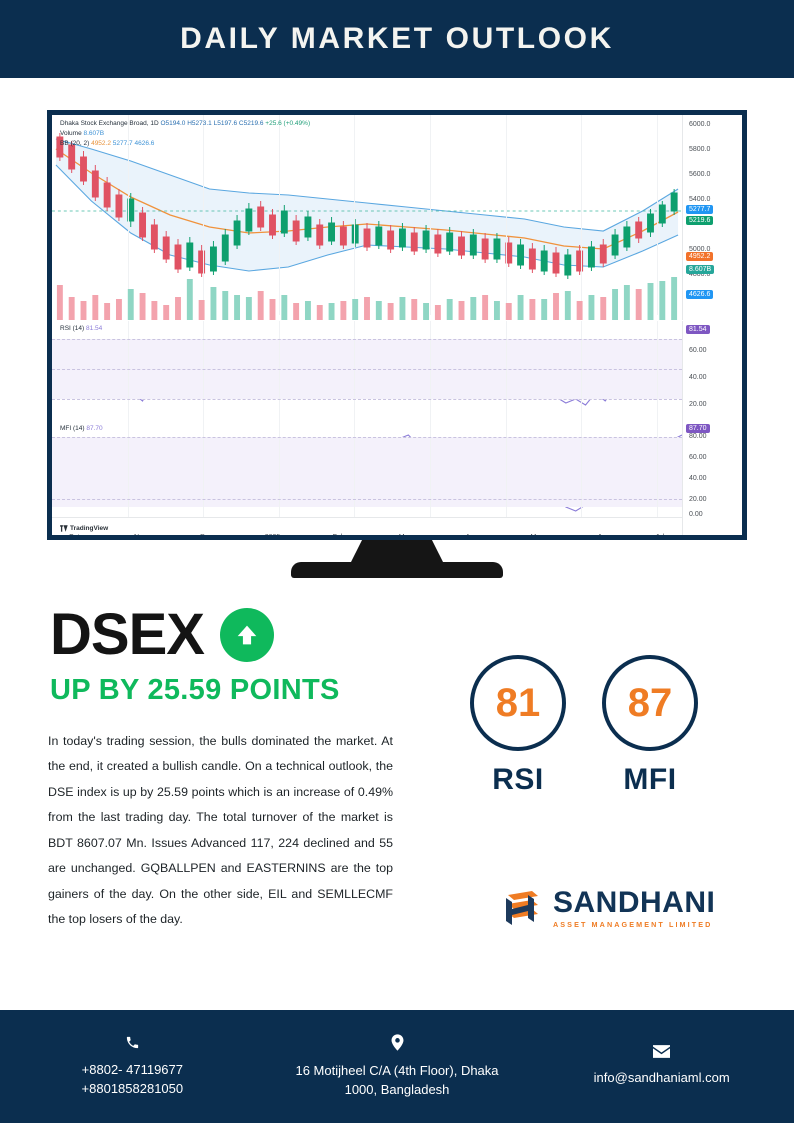 The height and width of the screenshot is (1123, 794). I want to click on company-logo: SANDHANI ASSET MANAGEMENT LIMITED, so click(606, 908).